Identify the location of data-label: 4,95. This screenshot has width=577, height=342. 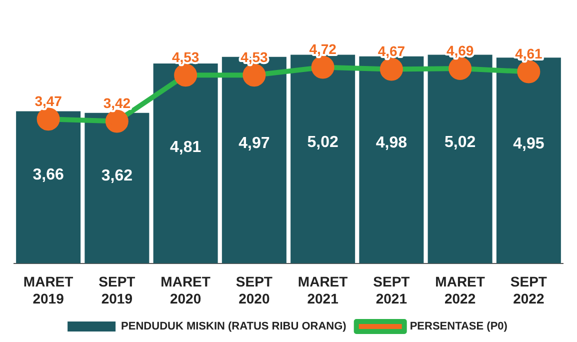
(528, 143).